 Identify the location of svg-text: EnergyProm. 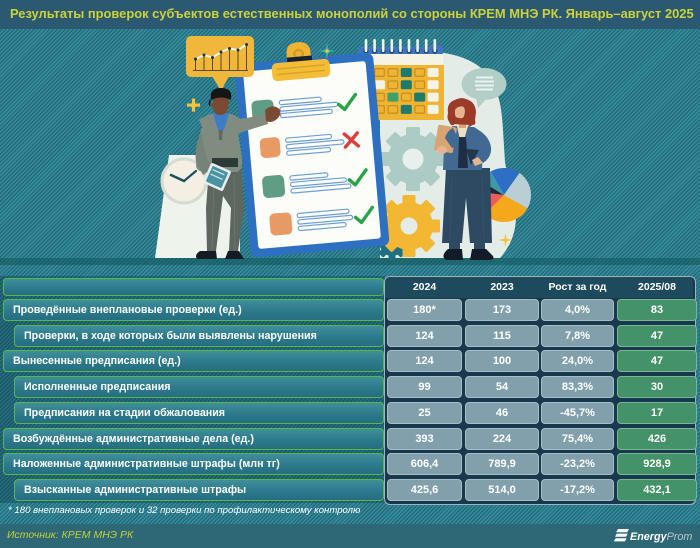
(661, 537).